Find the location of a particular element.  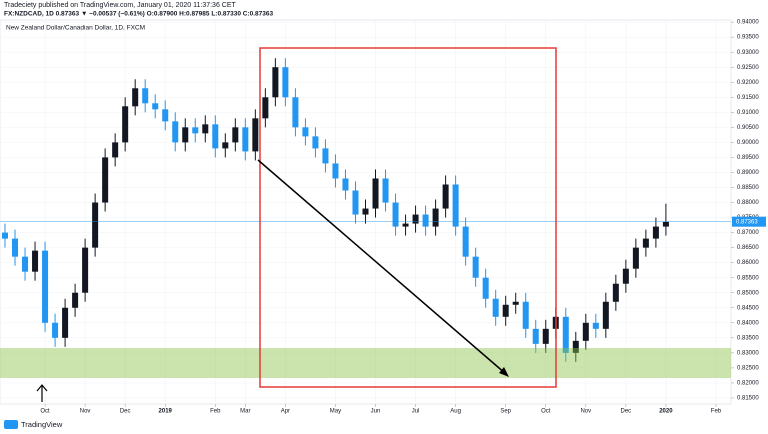

x-tick-label: Jun is located at coordinates (376, 412).